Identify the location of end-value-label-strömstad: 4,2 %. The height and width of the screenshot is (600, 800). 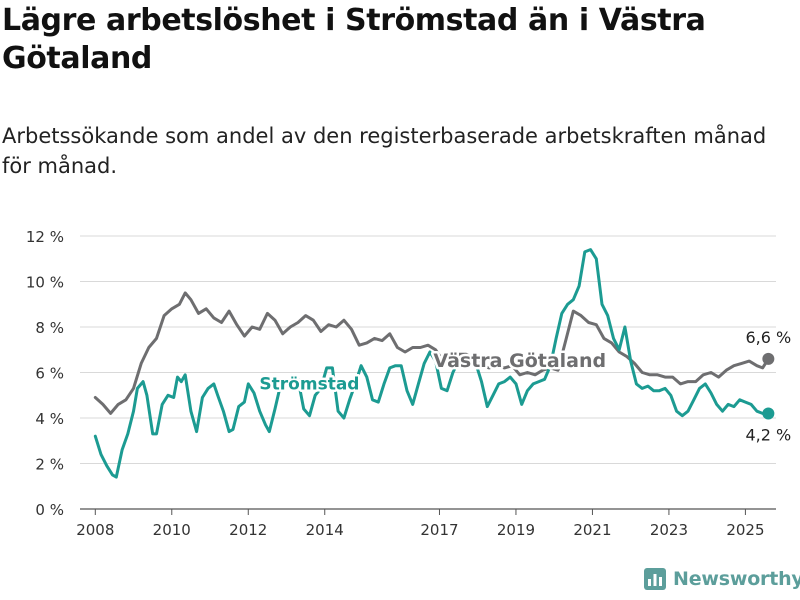
(768, 434).